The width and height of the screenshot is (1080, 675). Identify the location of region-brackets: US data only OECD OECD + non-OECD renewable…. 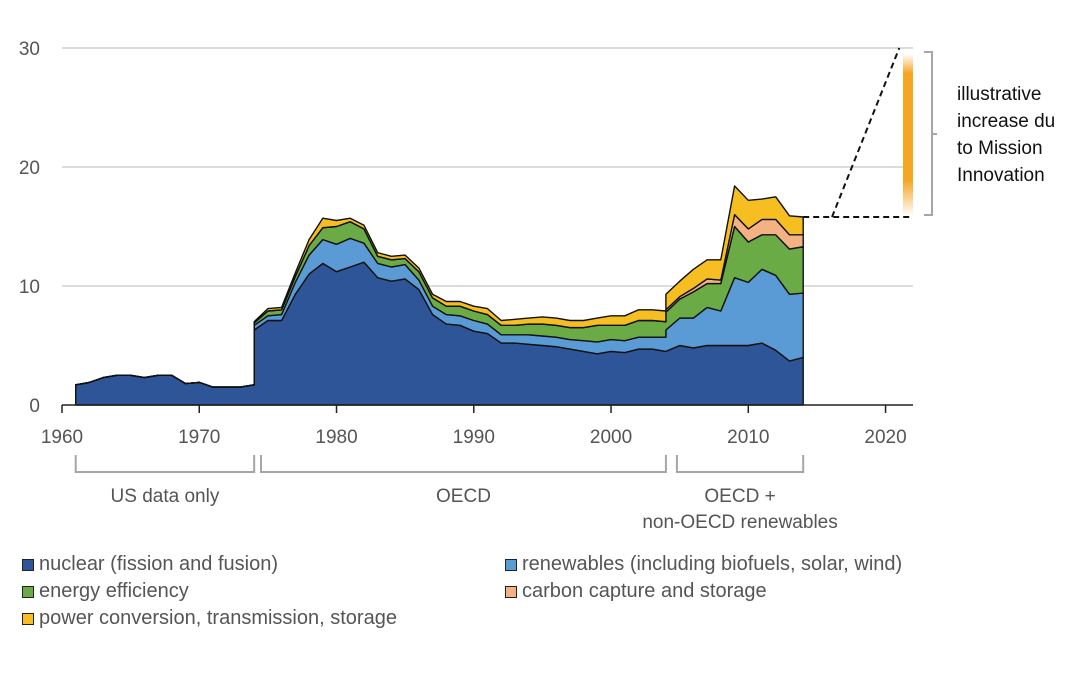
(456, 494).